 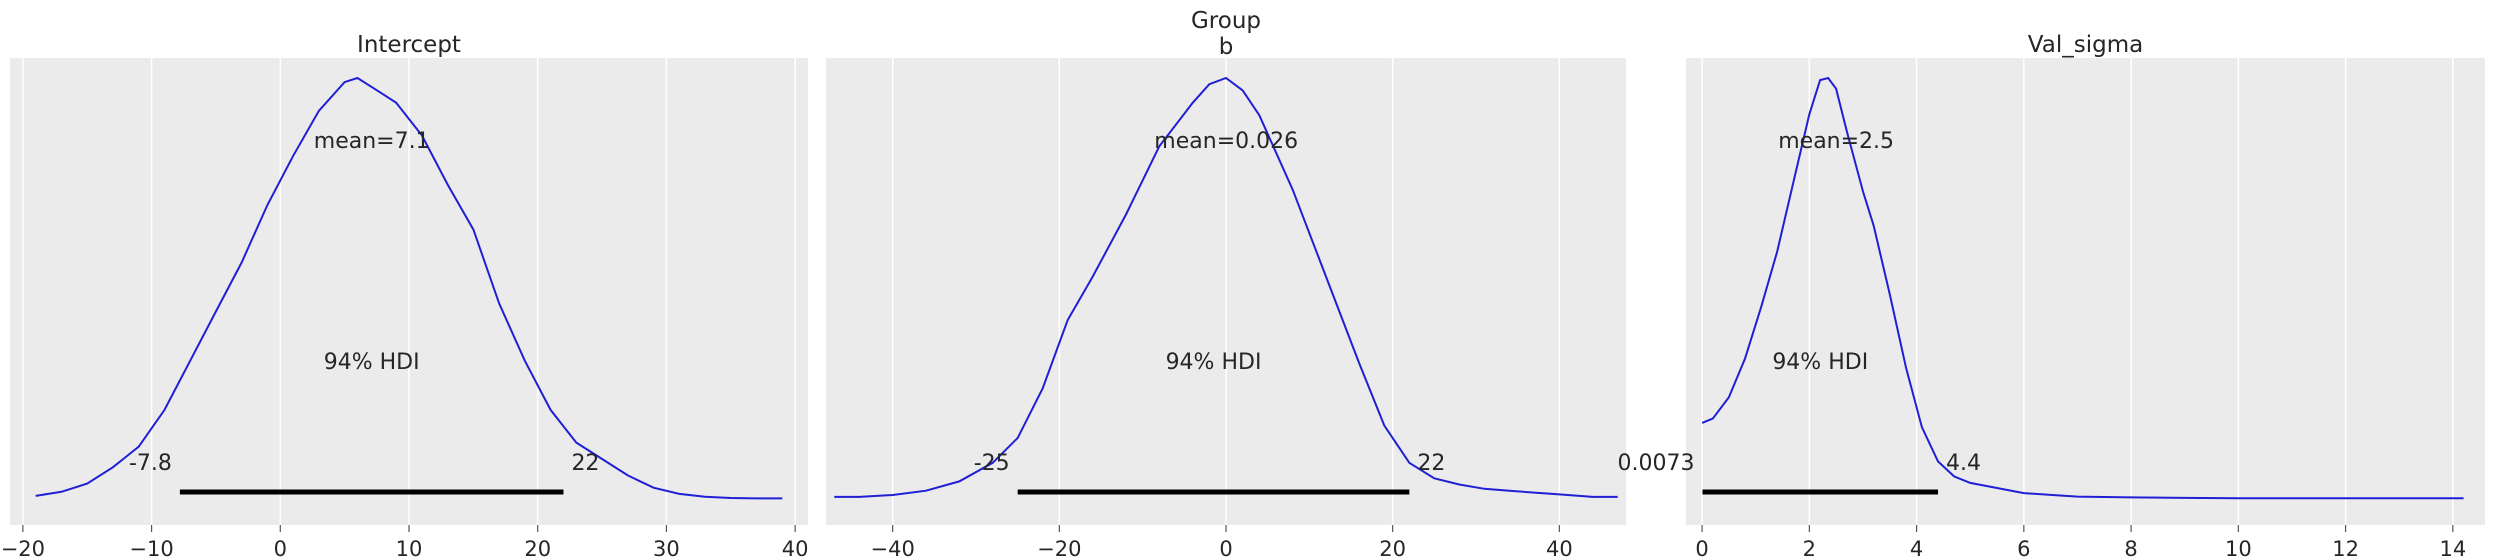 What do you see at coordinates (1226, 47) in the screenshot?
I see `panel-title-line: b` at bounding box center [1226, 47].